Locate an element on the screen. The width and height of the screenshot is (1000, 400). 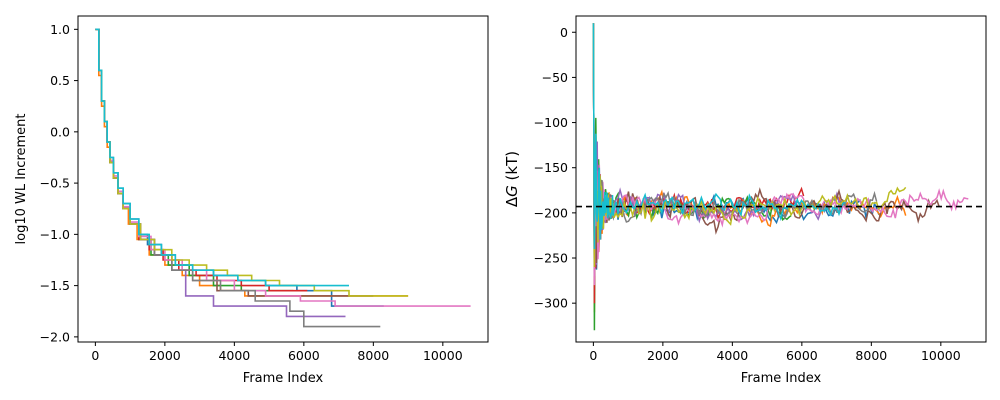
y-tick-label: −1.5 is located at coordinates (55, 285).